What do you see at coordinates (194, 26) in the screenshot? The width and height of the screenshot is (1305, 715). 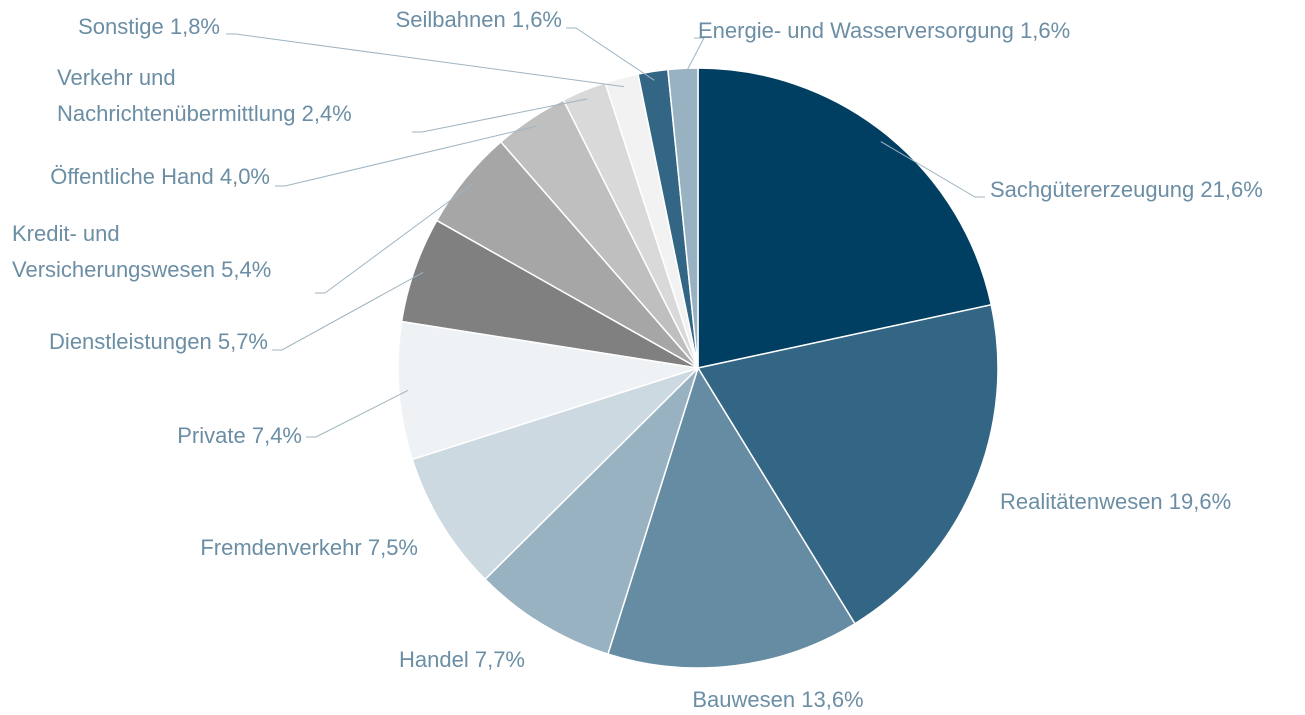 I see `value-label: 1,8%` at bounding box center [194, 26].